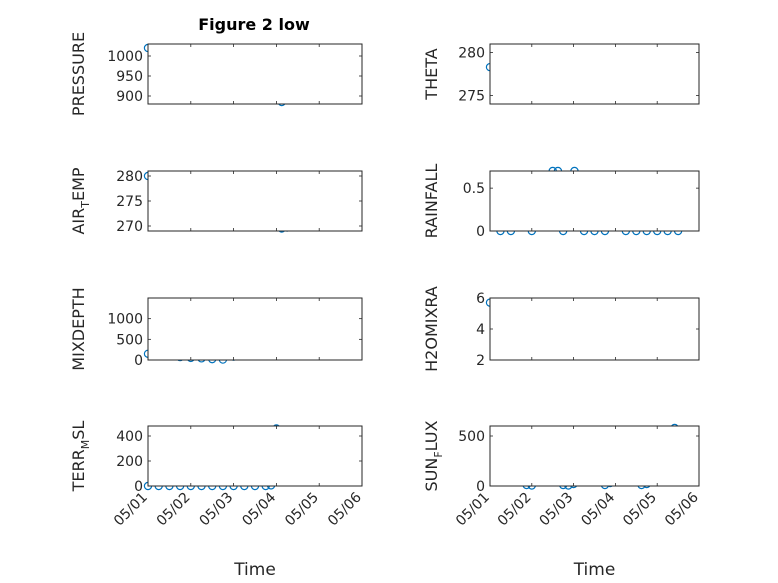 The height and width of the screenshot is (583, 778). I want to click on pressure-ytick-label: 1000, so click(125, 57).